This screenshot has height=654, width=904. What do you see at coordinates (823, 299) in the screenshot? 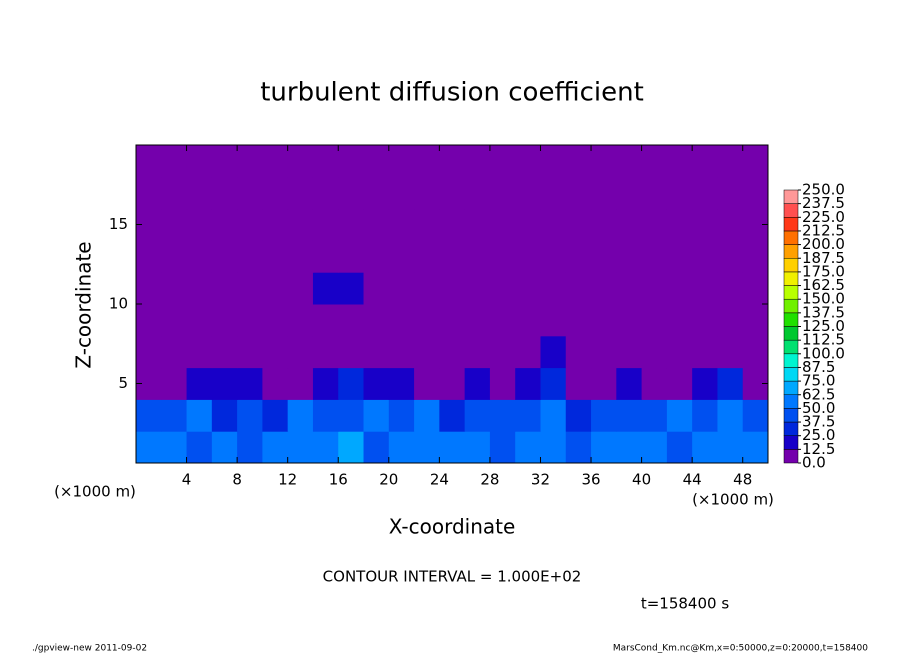
I see `colorbar-label: 150.0` at bounding box center [823, 299].